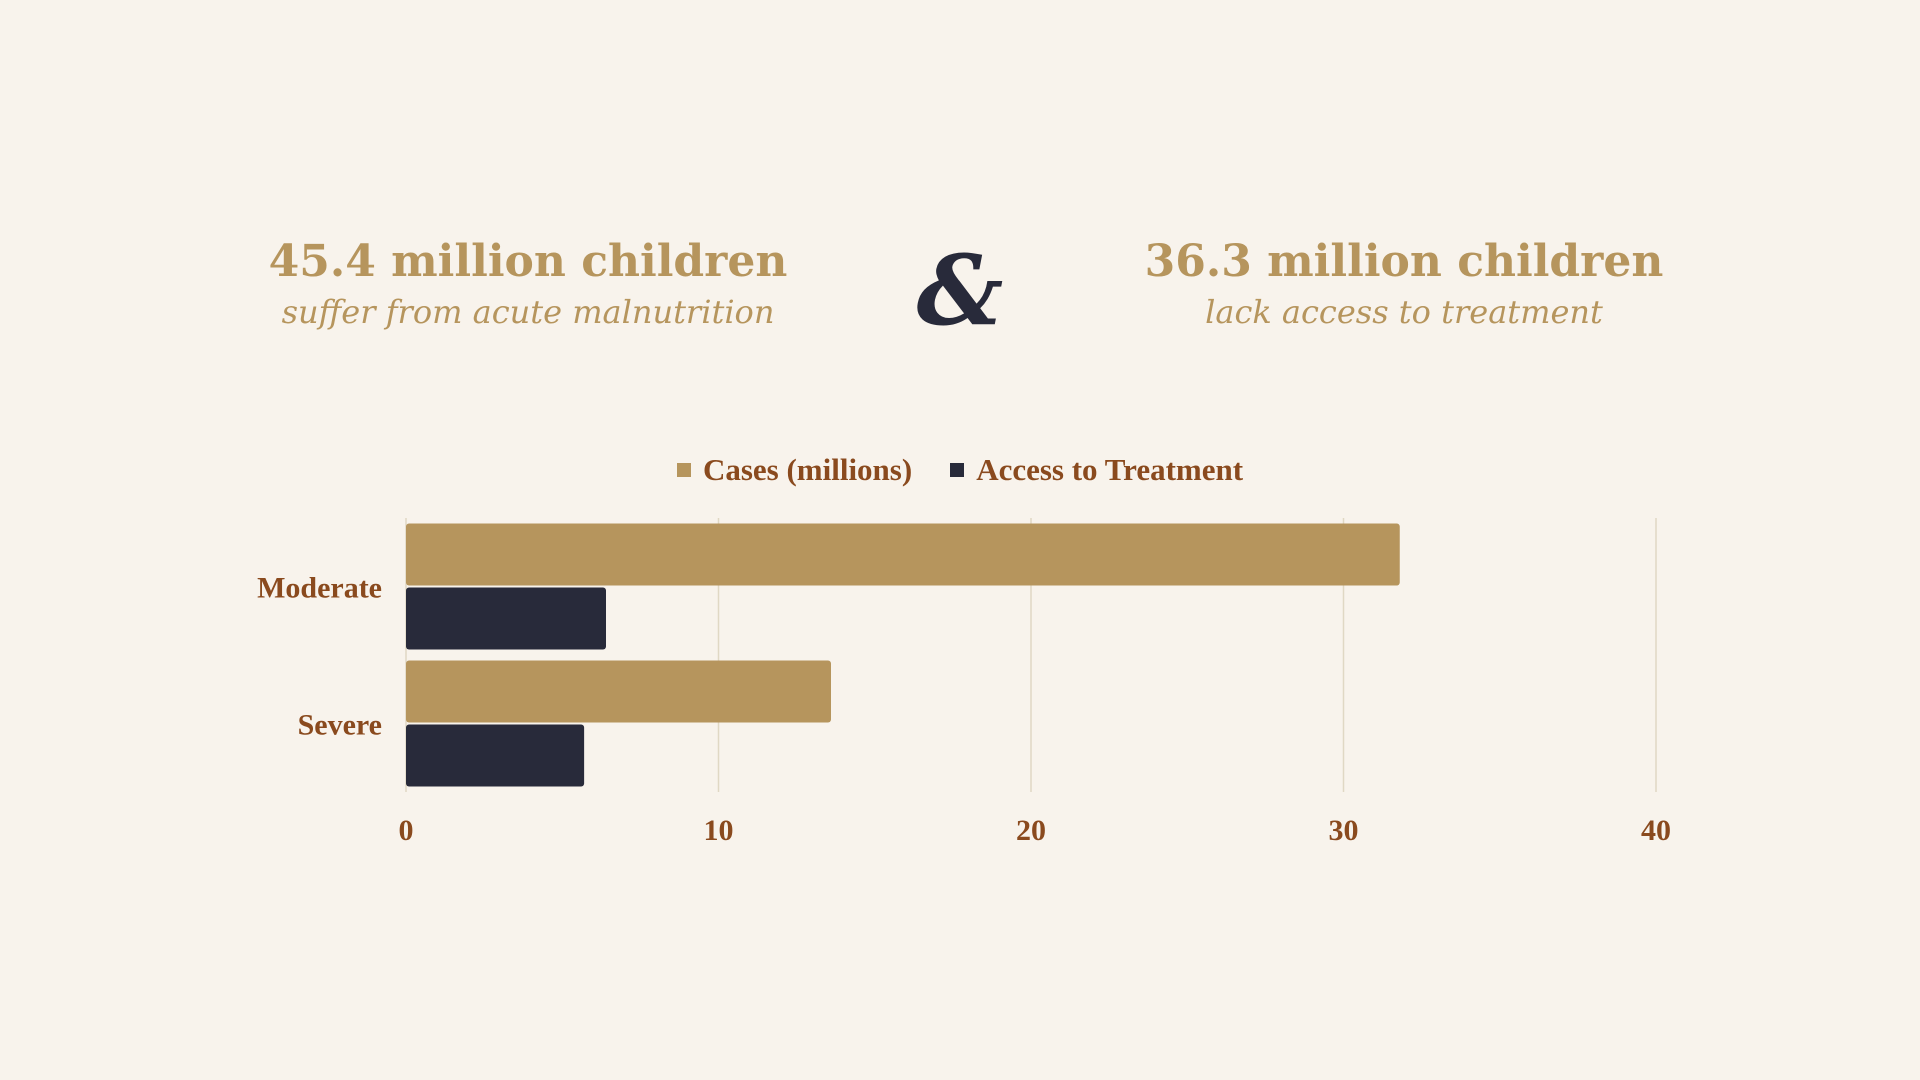 The height and width of the screenshot is (1080, 1920). I want to click on x-tick-label-2: 20, so click(1031, 830).